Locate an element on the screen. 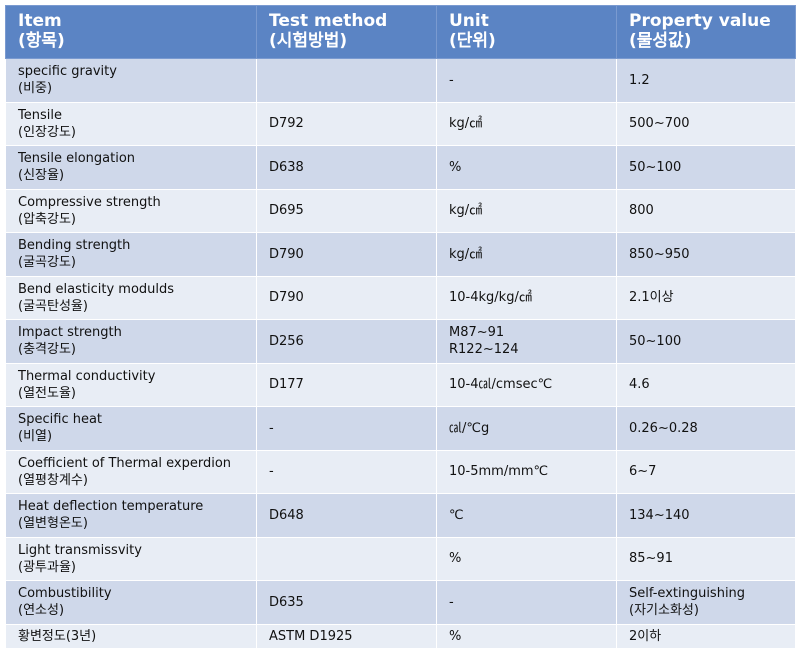  property-value: 1.2 is located at coordinates (639, 80).